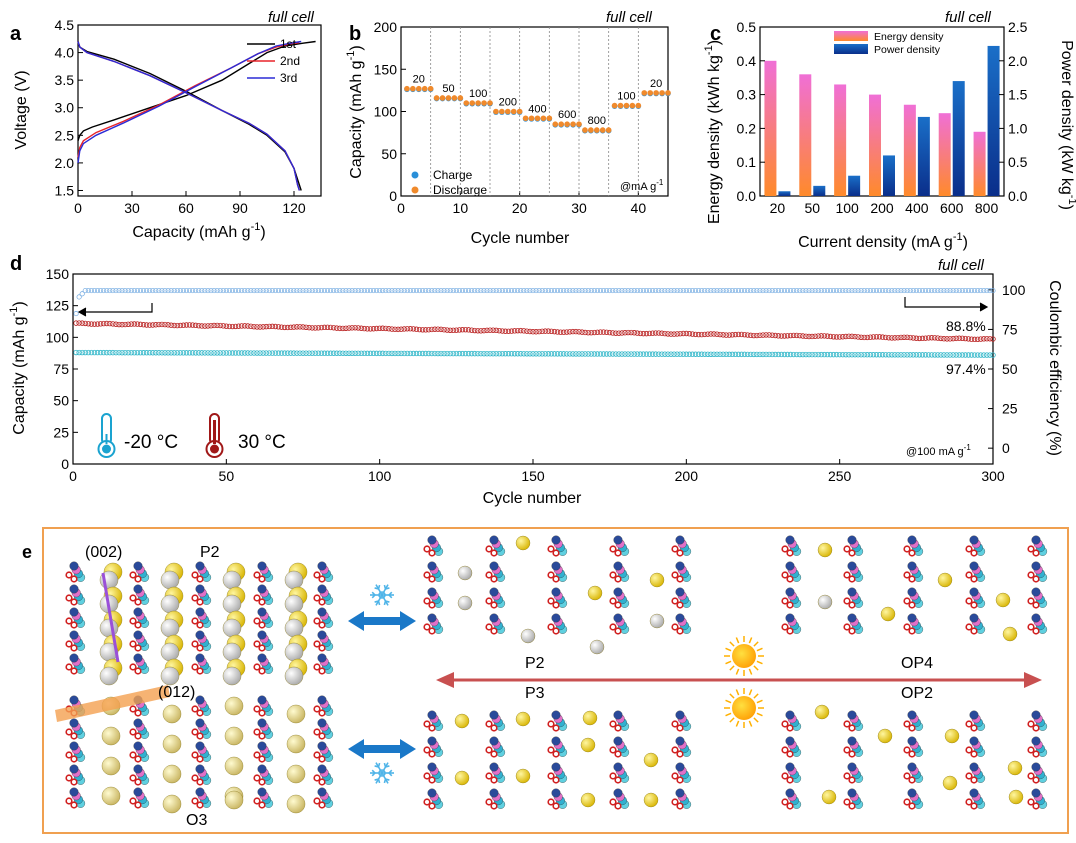 The height and width of the screenshot is (843, 1076). What do you see at coordinates (355, 34) in the screenshot?
I see `panel-label-b: b` at bounding box center [355, 34].